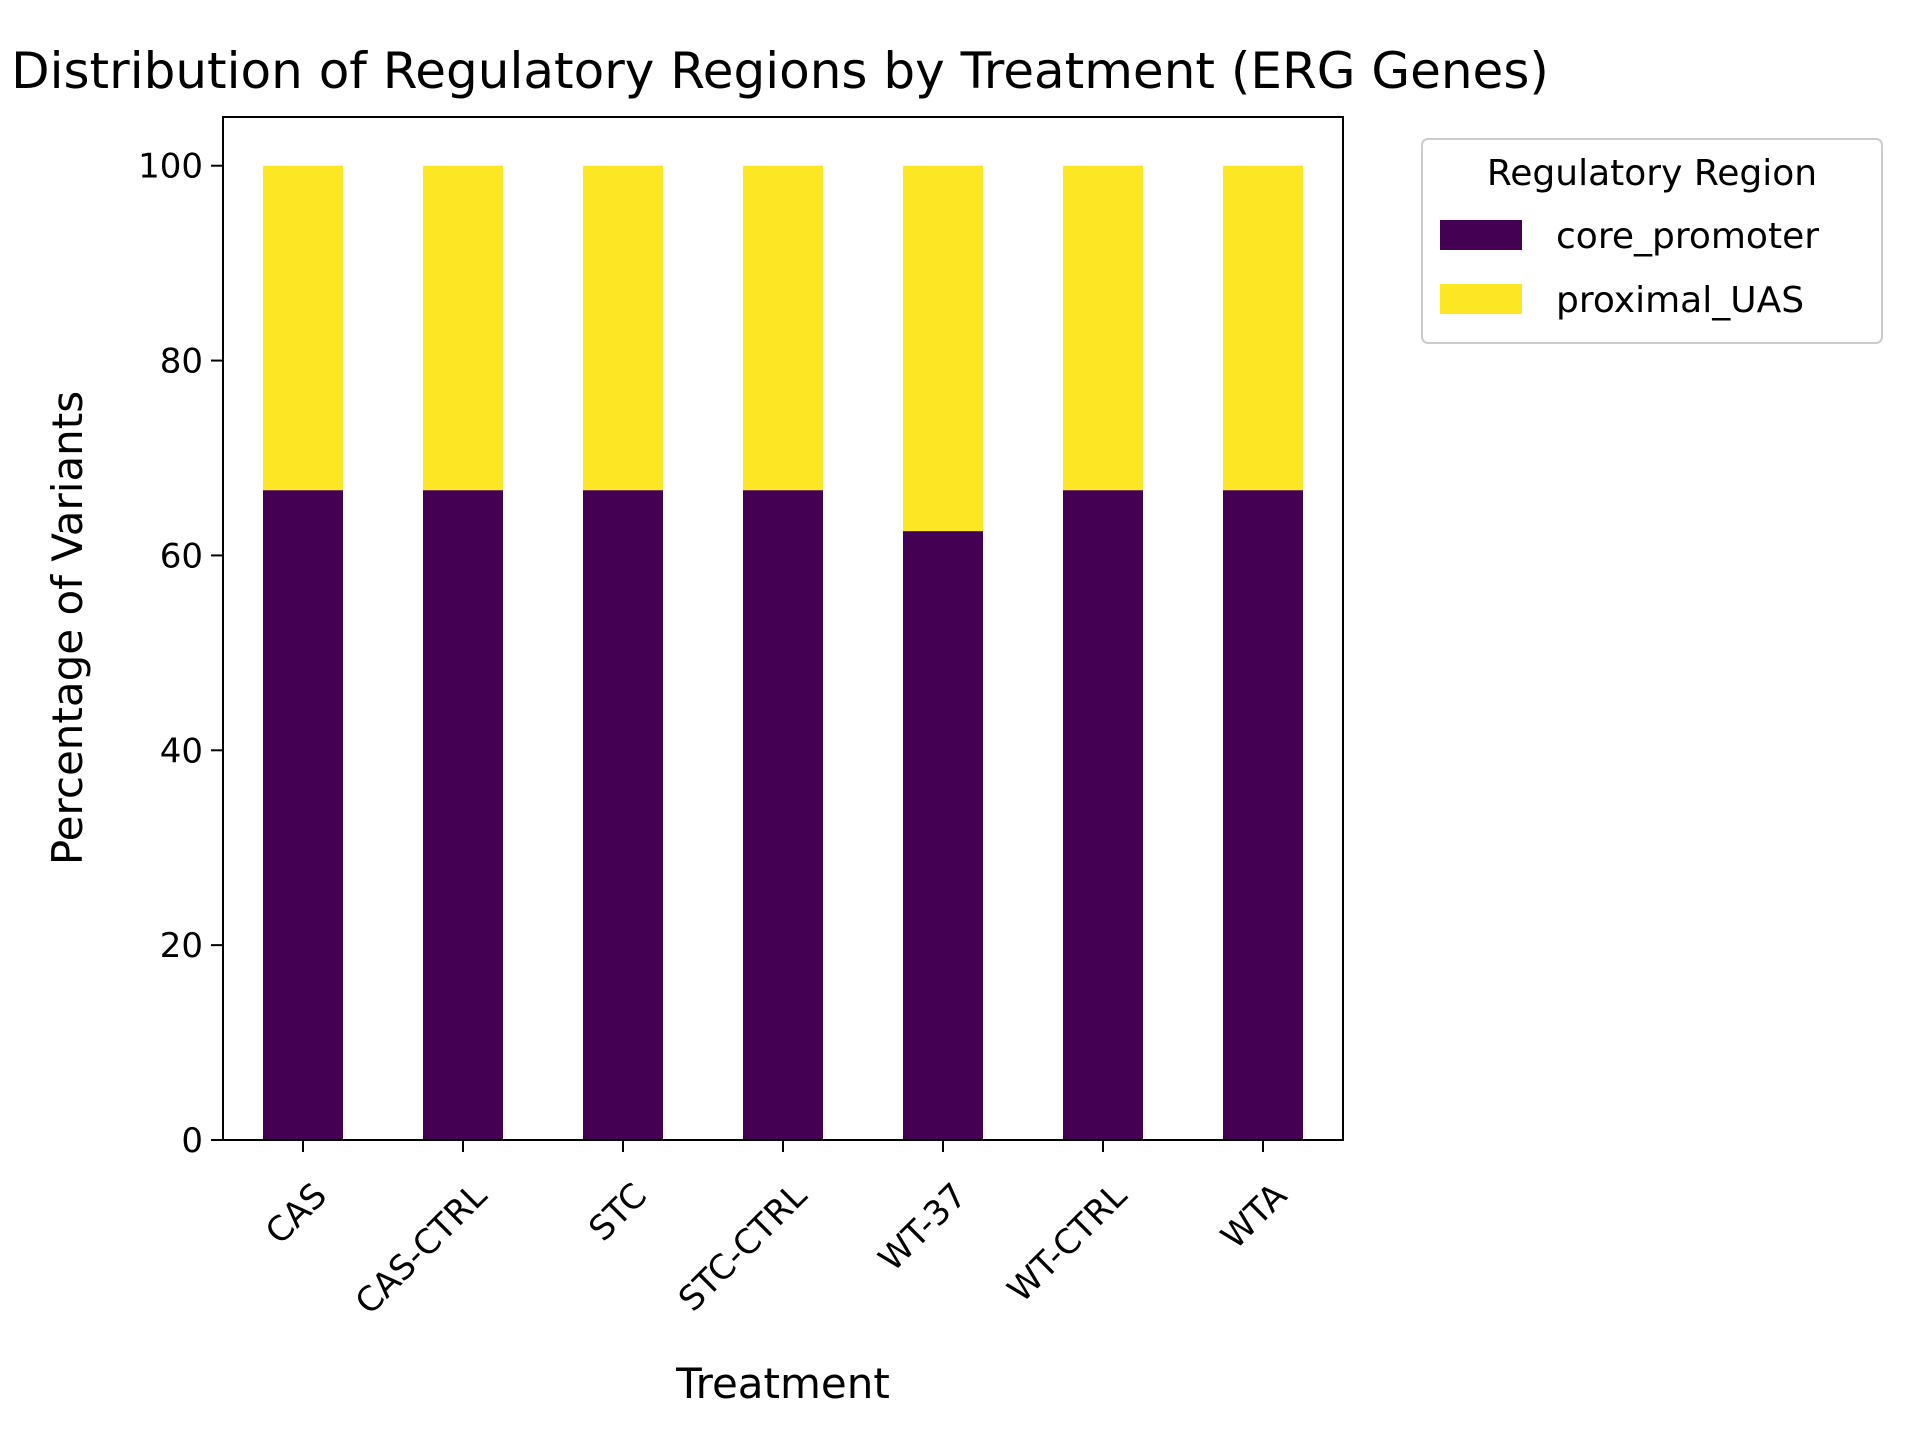 Image resolution: width=1920 pixels, height=1445 pixels. I want to click on bar-core-promoter-wta, so click(1263, 815).